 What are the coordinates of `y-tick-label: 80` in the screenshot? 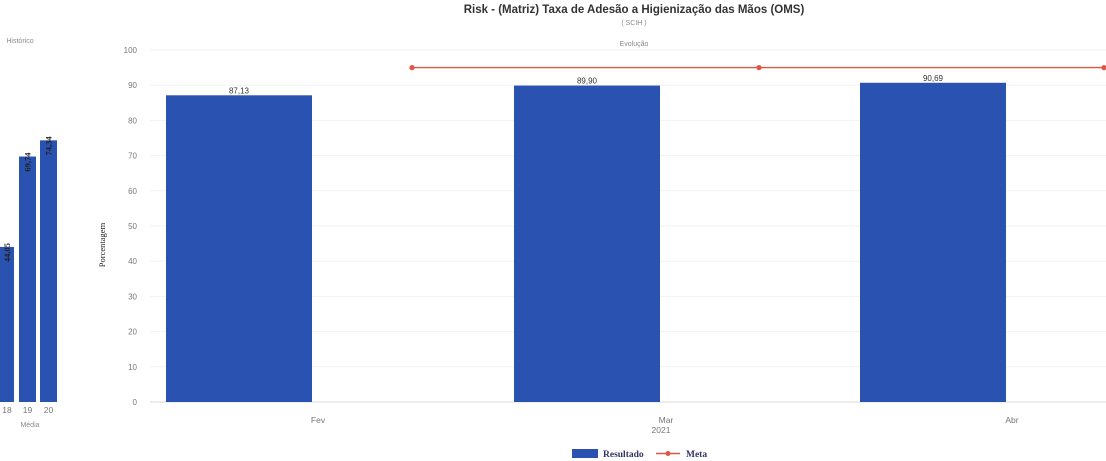 It's located at (132, 120).